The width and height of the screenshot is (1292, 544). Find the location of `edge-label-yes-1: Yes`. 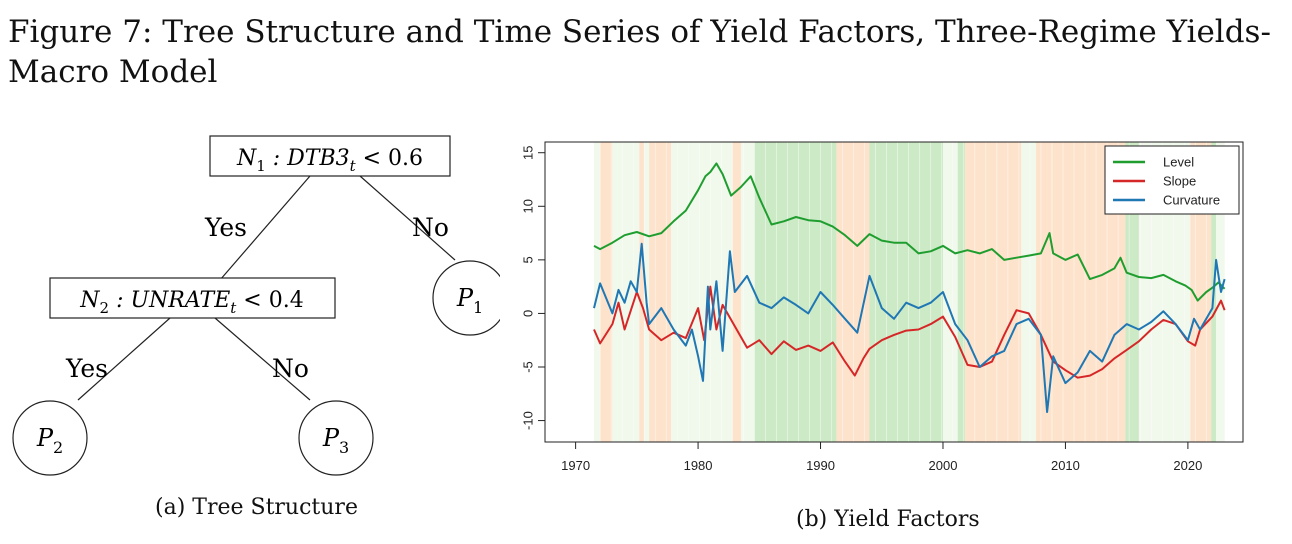

edge-label-yes-1: Yes is located at coordinates (225, 227).